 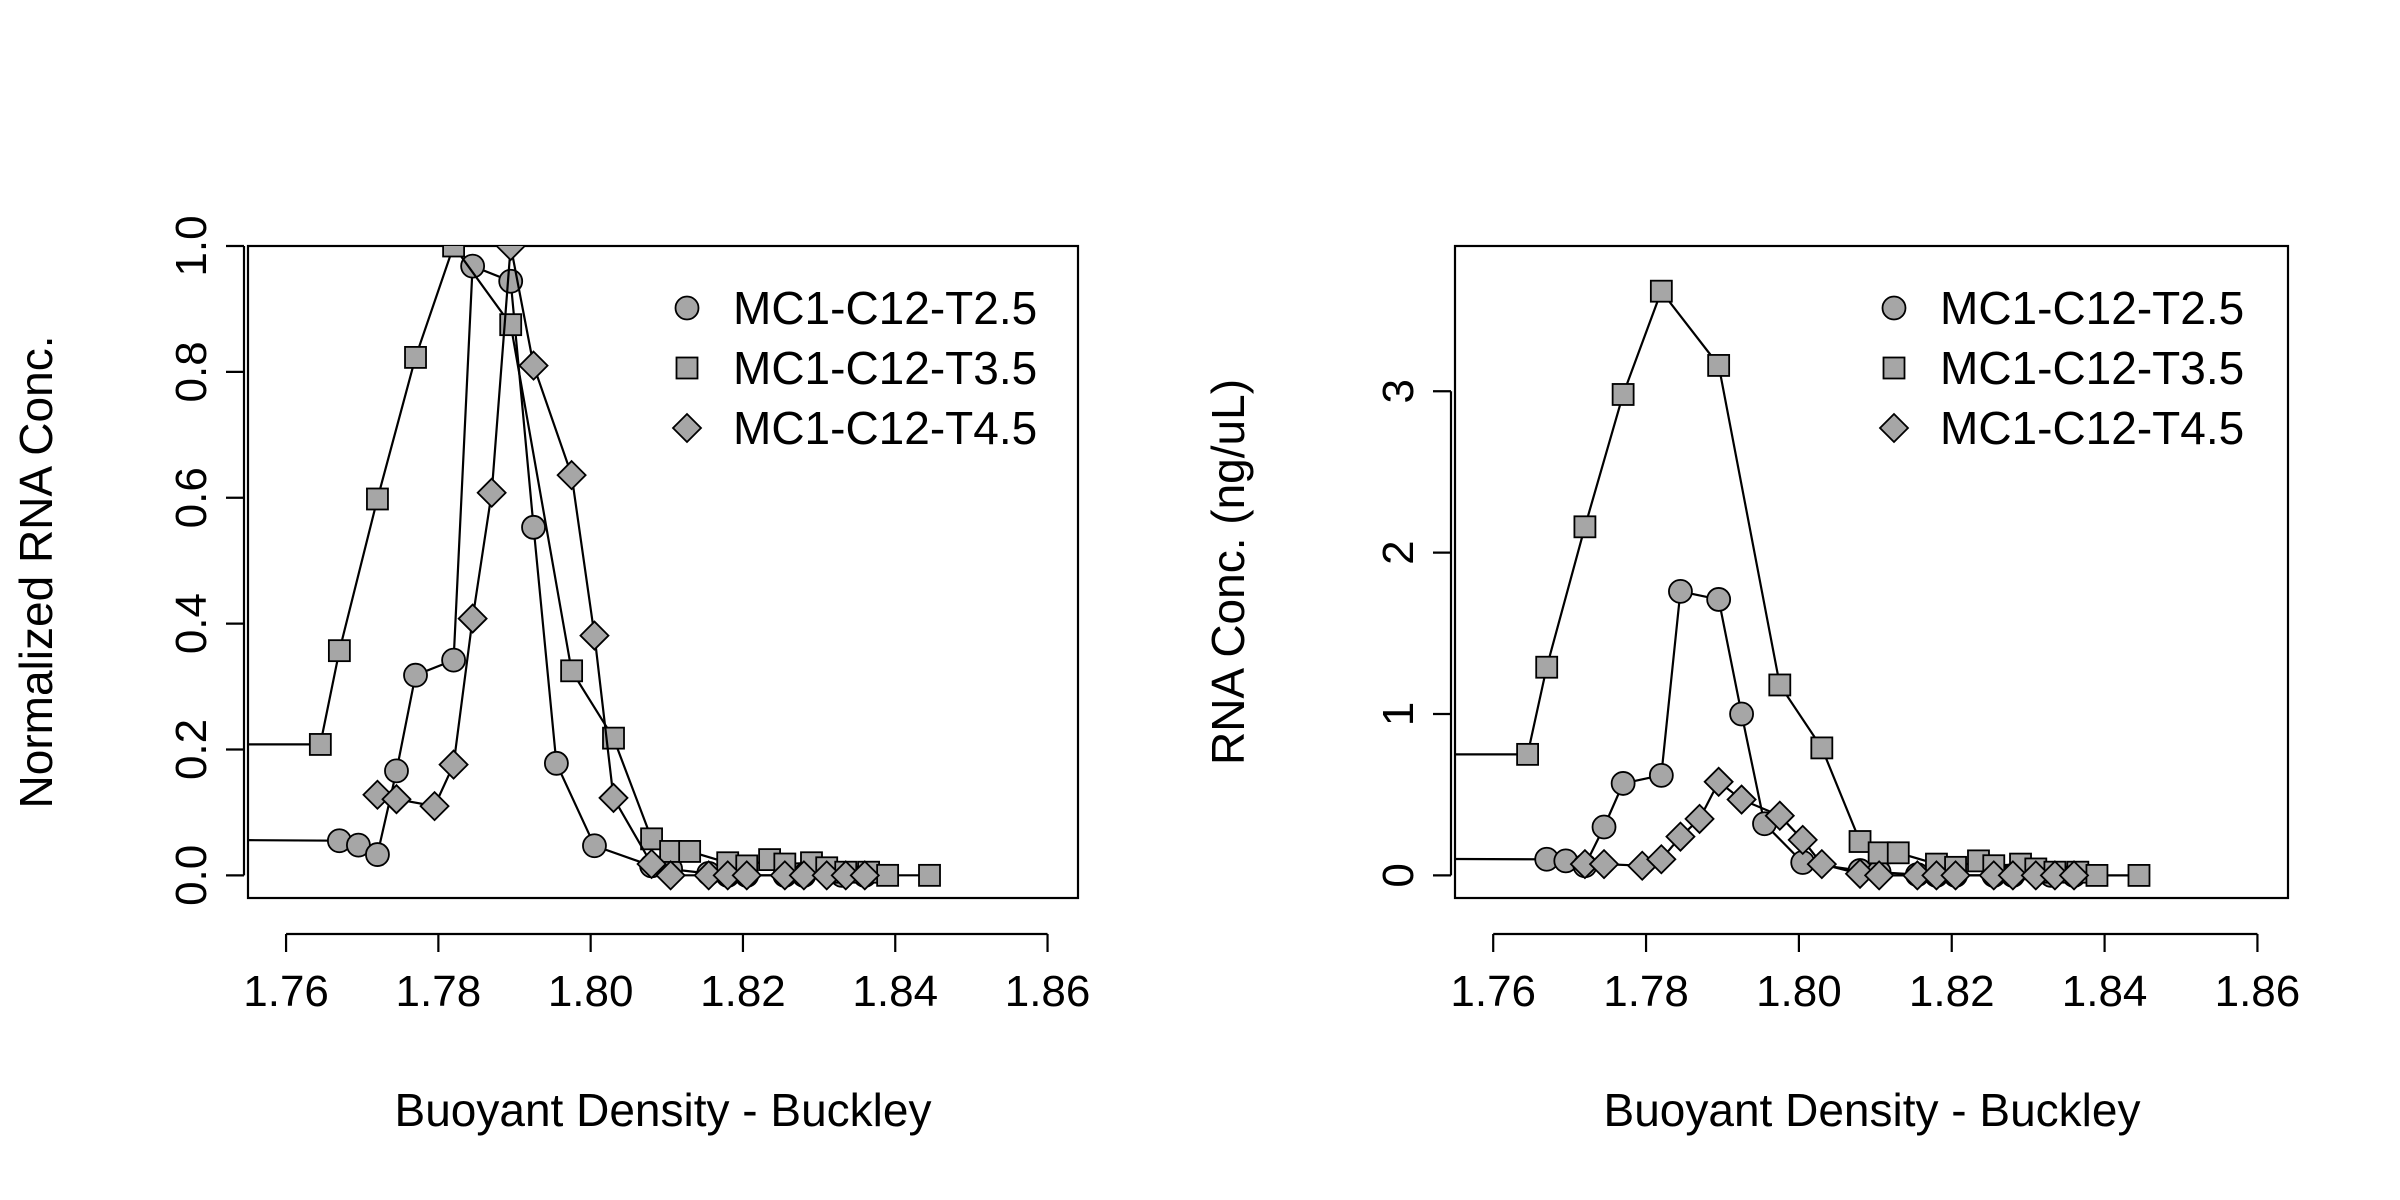 What do you see at coordinates (1398, 875) in the screenshot?
I see `y-tick-label: 0` at bounding box center [1398, 875].